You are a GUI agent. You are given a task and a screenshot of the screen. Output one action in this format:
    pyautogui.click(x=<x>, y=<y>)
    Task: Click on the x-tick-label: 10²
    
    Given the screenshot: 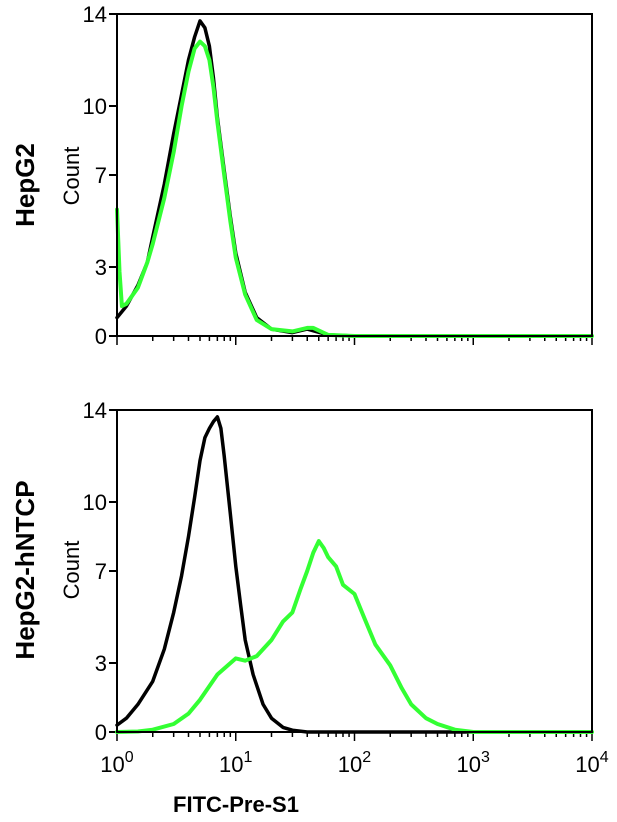 What is the action you would take?
    pyautogui.click(x=354, y=763)
    